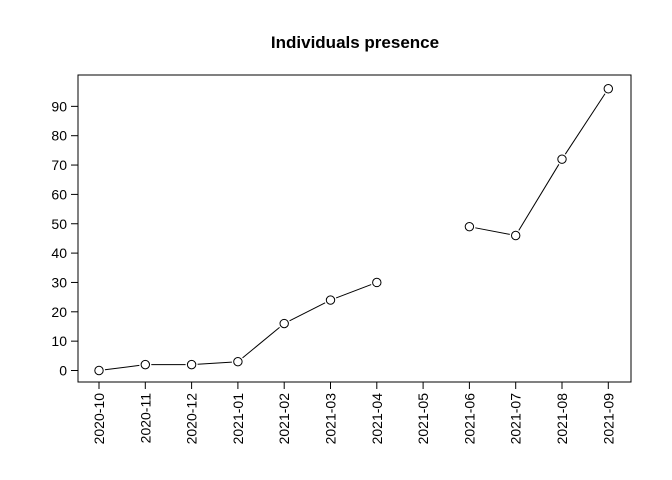 The height and width of the screenshot is (480, 672). What do you see at coordinates (608, 419) in the screenshot?
I see `x-tick-label: 2021-09` at bounding box center [608, 419].